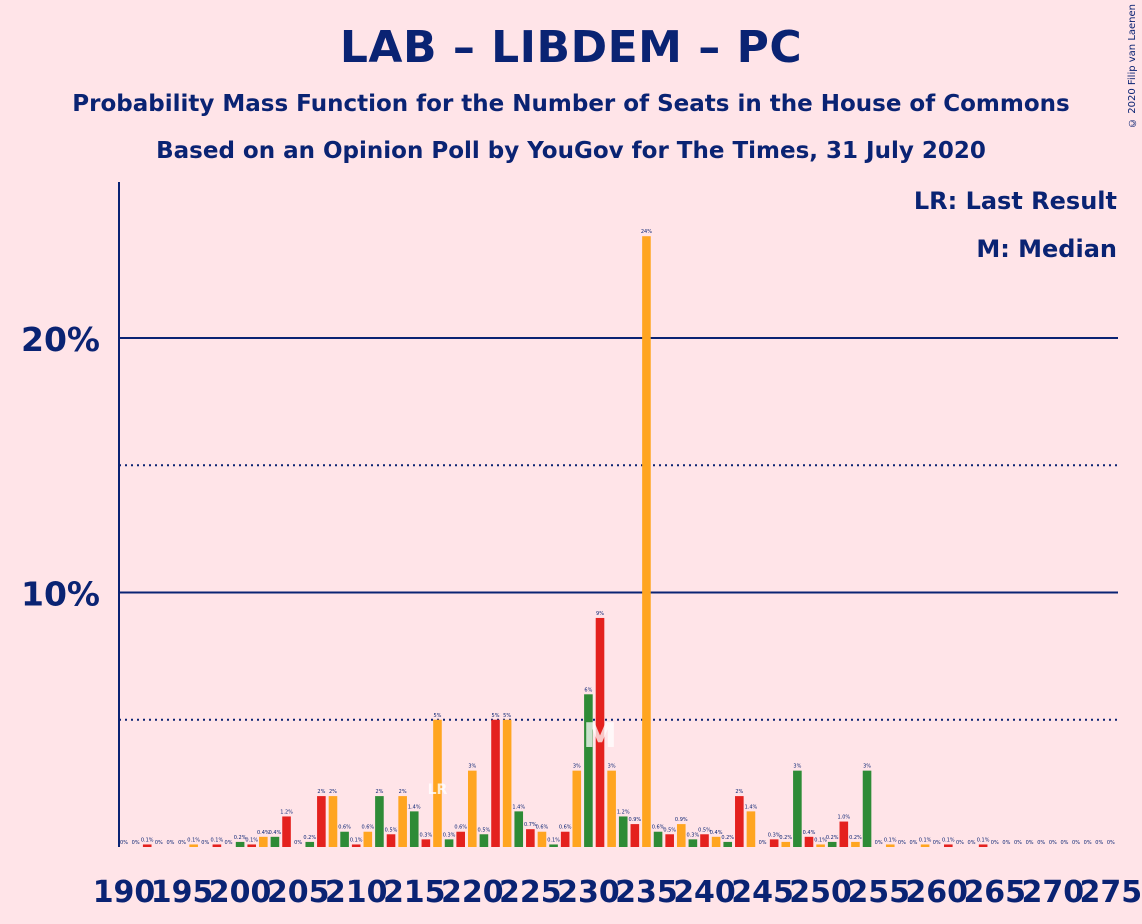 This screenshot has width=1142, height=924. Describe the element at coordinates (344, 828) in the screenshot. I see `bar-label-209: 0.6%` at that location.